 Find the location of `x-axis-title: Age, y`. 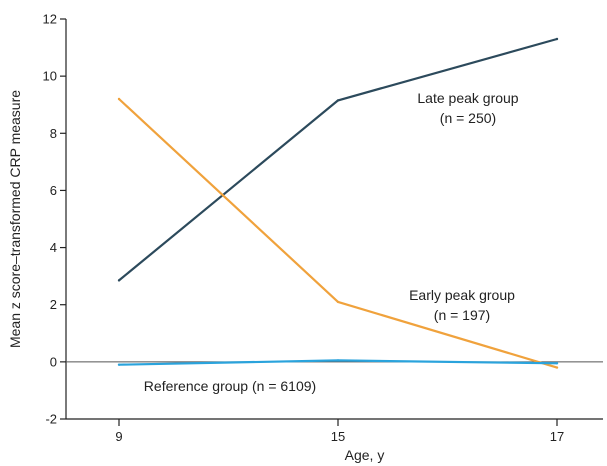

x-axis-title: Age, y is located at coordinates (365, 455).